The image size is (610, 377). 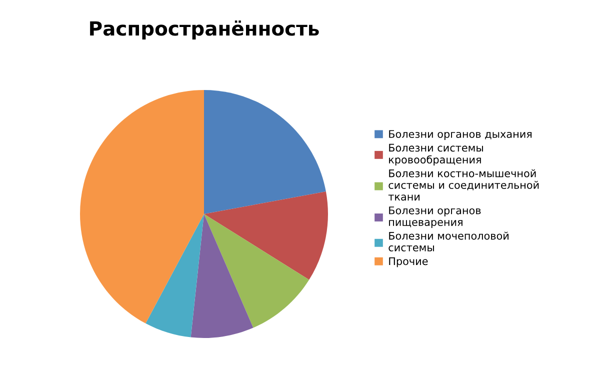 I want to click on legend-label: Болезни органов пищеварения, so click(x=435, y=217).